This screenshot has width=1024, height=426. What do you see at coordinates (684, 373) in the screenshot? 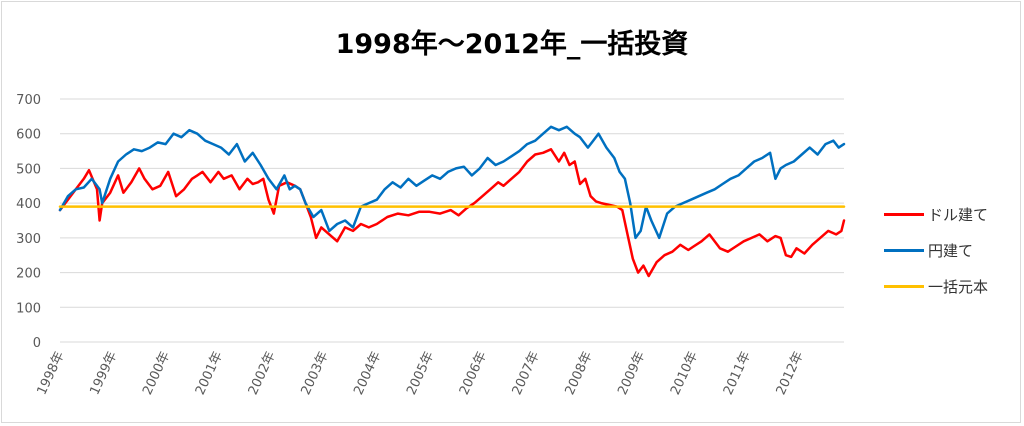
I see `x-tick-label: 2010年` at bounding box center [684, 373].